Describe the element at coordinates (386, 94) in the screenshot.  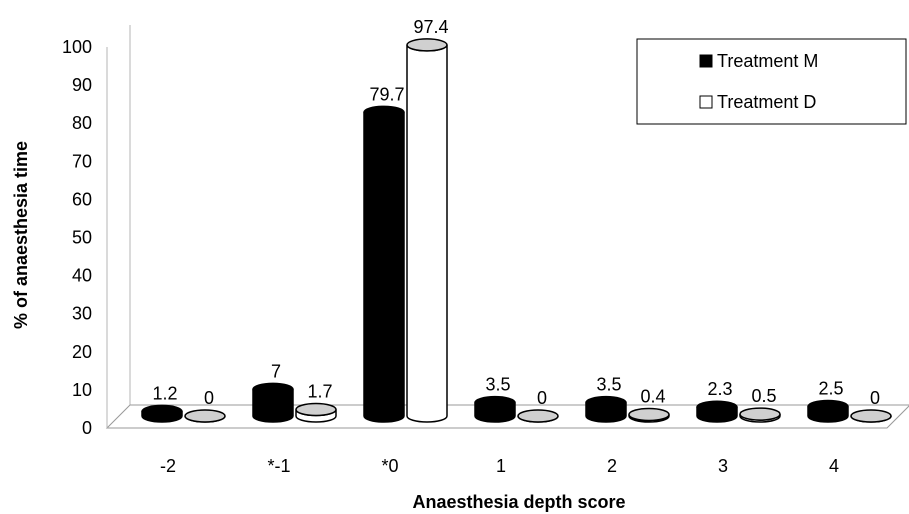
I see `data-label: 79.7` at that location.